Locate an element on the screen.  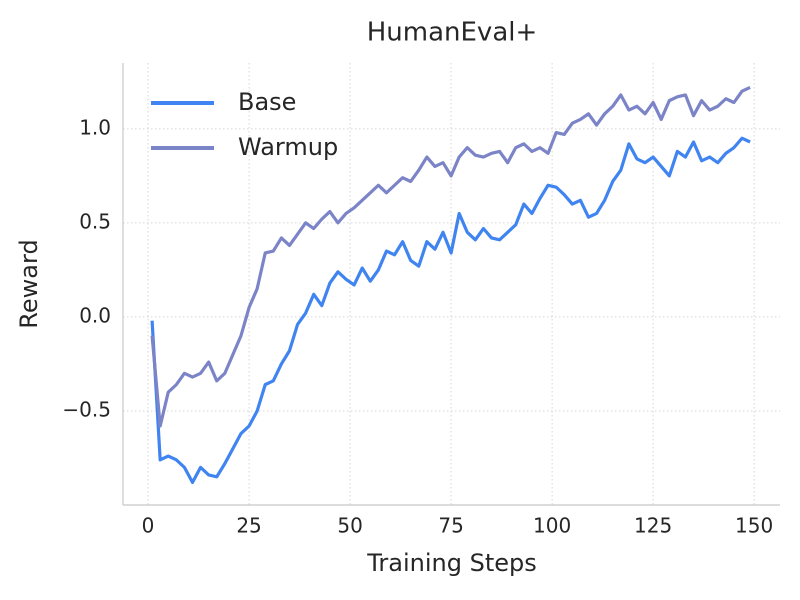
x-tick-label: 150 is located at coordinates (754, 526).